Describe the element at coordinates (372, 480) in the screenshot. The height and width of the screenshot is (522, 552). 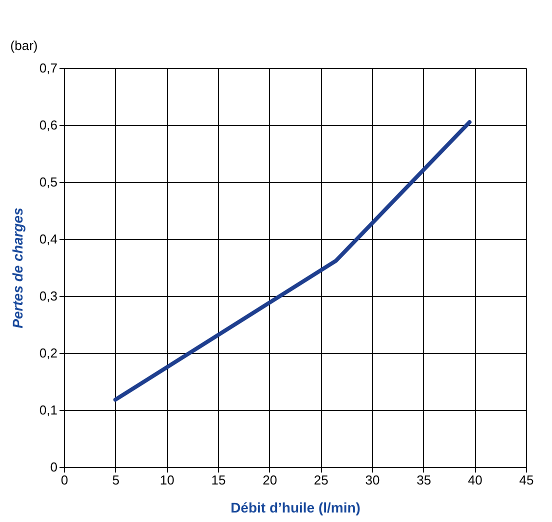
I see `x-tick-label: 30` at that location.